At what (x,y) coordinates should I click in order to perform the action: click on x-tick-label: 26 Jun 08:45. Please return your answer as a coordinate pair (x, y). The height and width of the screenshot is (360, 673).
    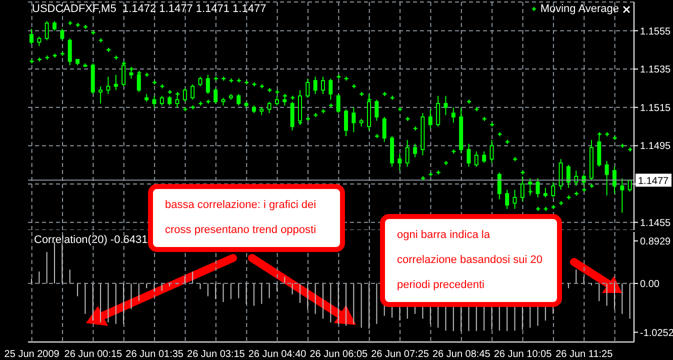
    Looking at the image, I should click on (461, 354).